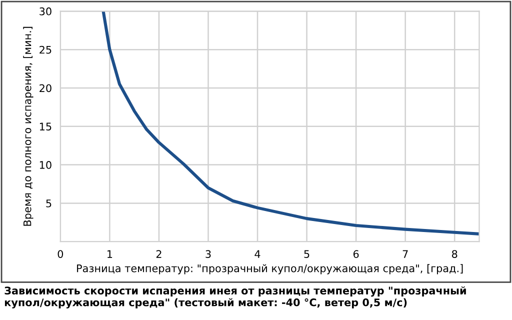 The image size is (512, 320). I want to click on x-tick-label: 0, so click(61, 254).